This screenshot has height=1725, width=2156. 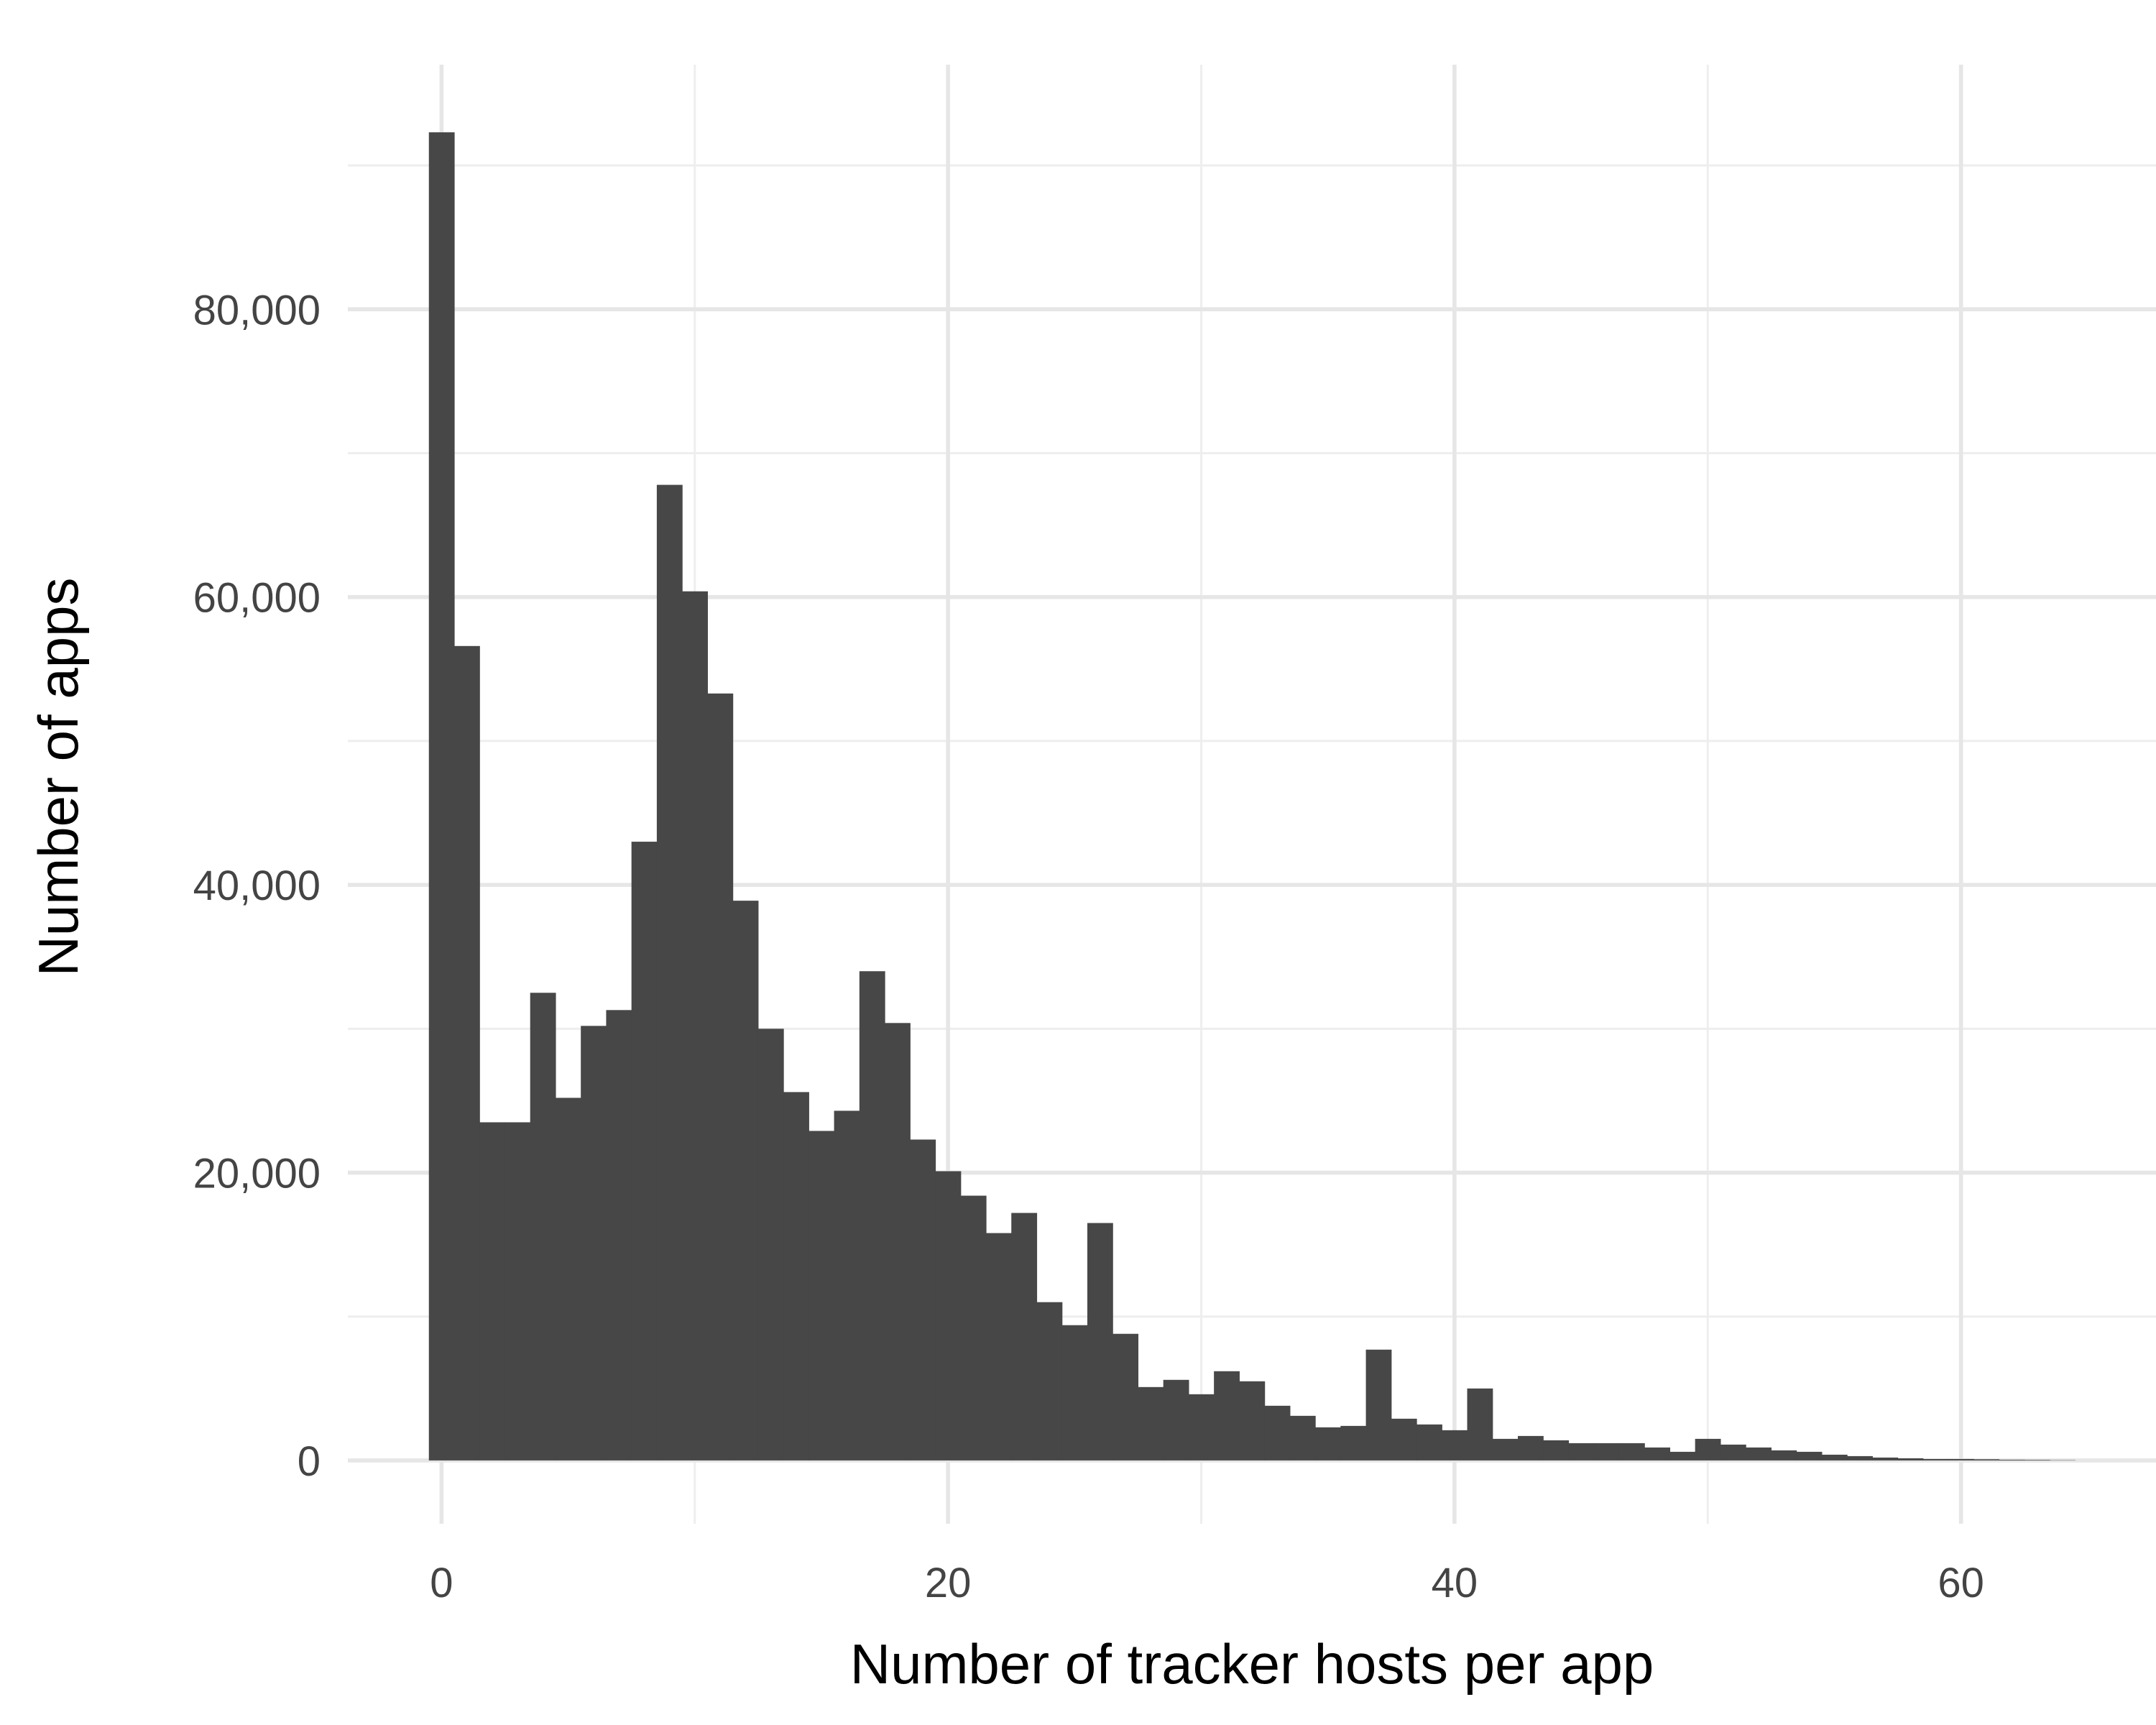 What do you see at coordinates (1207, 1583) in the screenshot?
I see `x-axis-tick-labels: 0 20 40 60` at bounding box center [1207, 1583].